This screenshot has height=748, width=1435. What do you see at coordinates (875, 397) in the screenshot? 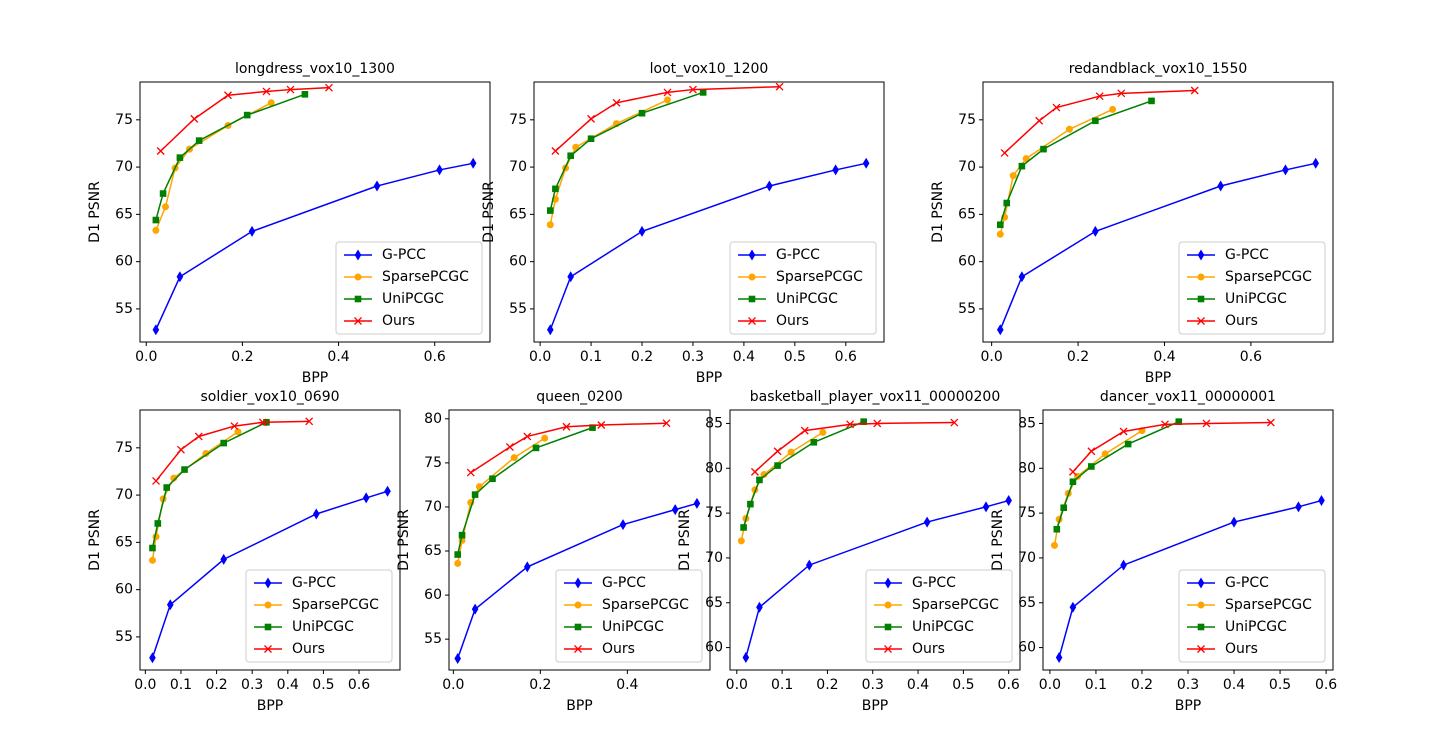
I see `subplot-title: basketball_player_vox11_00000200` at bounding box center [875, 397].